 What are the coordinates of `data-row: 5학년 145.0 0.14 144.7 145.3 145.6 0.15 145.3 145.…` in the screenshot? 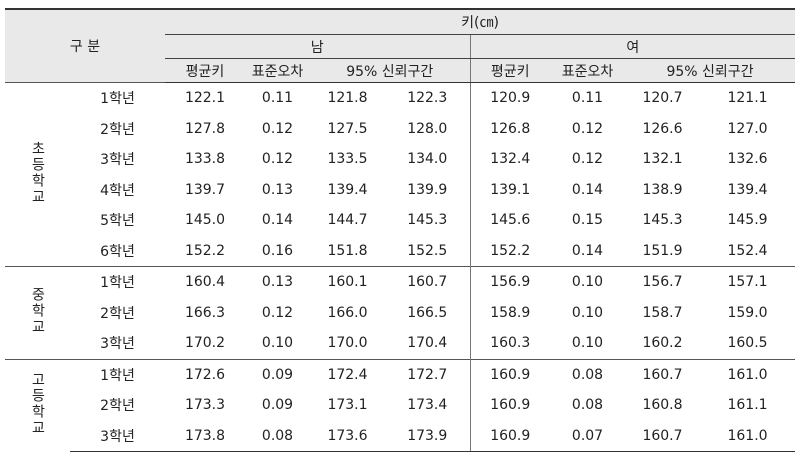 It's located at (400, 220).